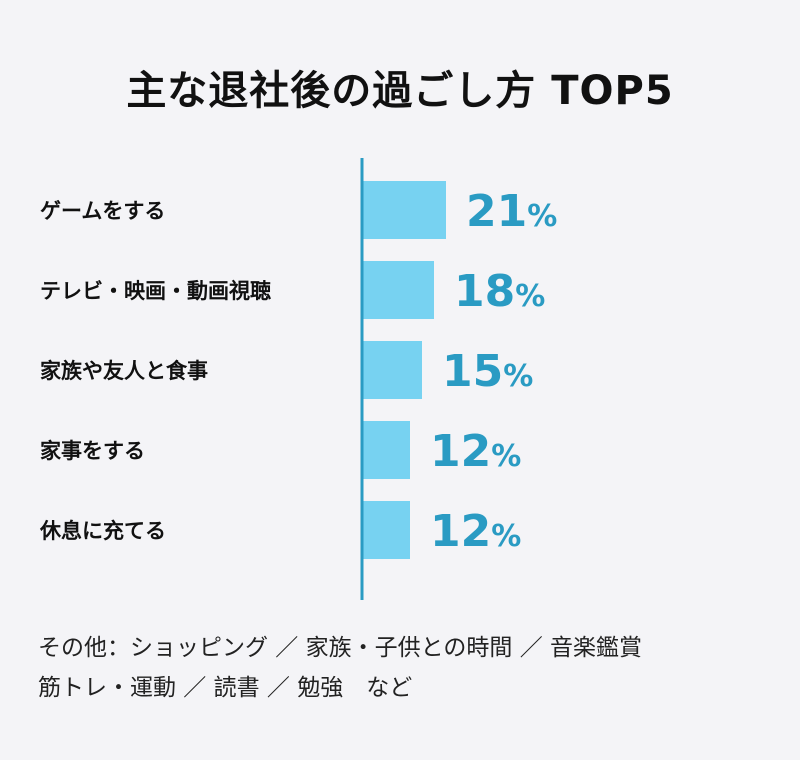 Image resolution: width=800 pixels, height=760 pixels. I want to click on bars-layer, so click(404, 370).